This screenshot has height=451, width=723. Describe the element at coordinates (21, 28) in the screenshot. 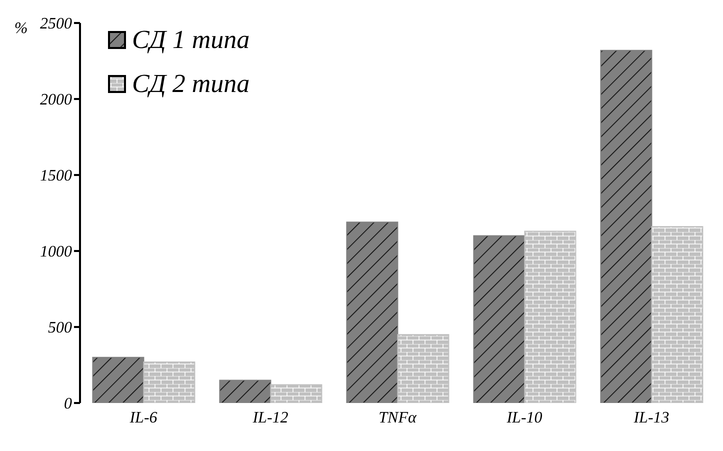

I see `y-axis-title: %` at that location.